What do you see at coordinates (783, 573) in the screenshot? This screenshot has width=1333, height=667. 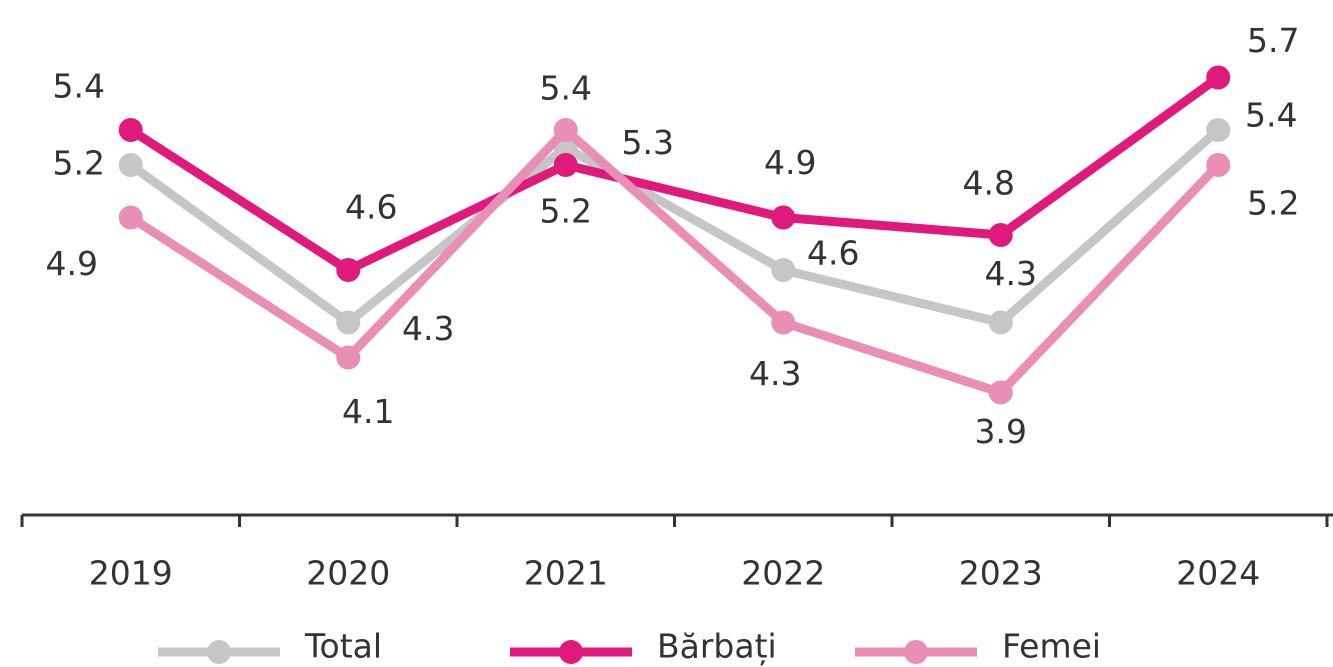 I see `x-tick-label: 2022` at bounding box center [783, 573].